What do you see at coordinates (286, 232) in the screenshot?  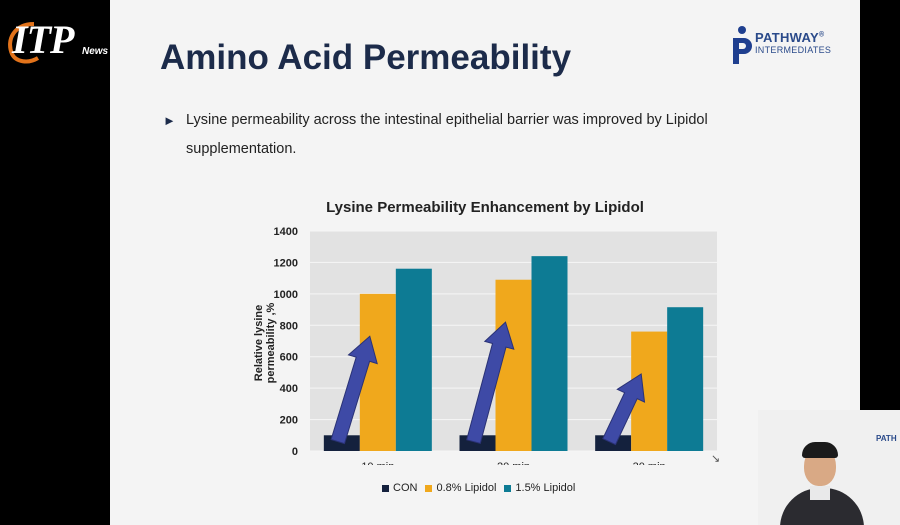 I see `y-tick-label: 1400` at bounding box center [286, 232].